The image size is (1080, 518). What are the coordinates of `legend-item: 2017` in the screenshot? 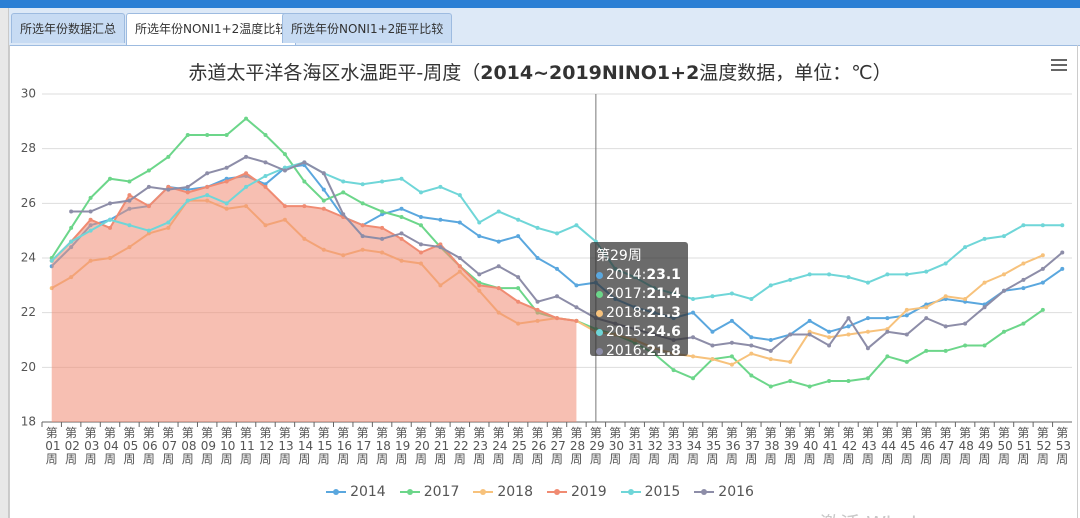 It's located at (429, 492).